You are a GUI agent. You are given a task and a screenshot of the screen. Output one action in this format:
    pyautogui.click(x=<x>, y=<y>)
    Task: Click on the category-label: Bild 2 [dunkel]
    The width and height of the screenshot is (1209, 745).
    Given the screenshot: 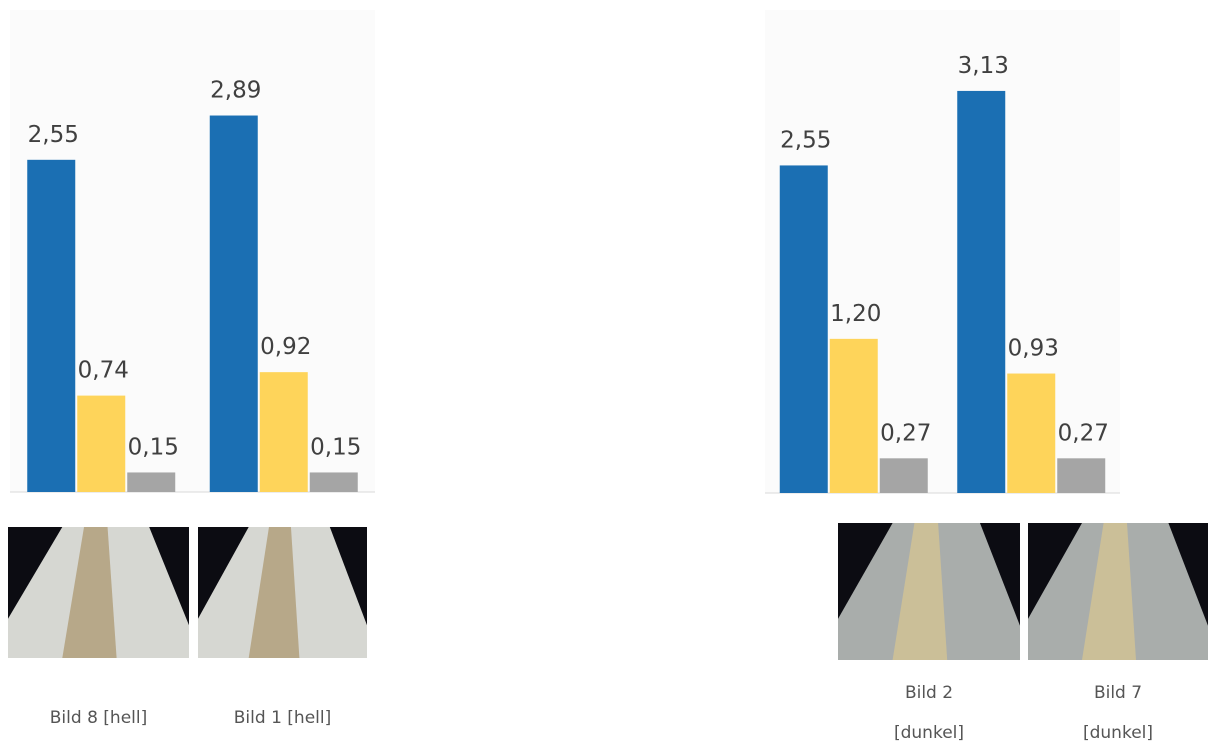 What is the action you would take?
    pyautogui.click(x=929, y=713)
    